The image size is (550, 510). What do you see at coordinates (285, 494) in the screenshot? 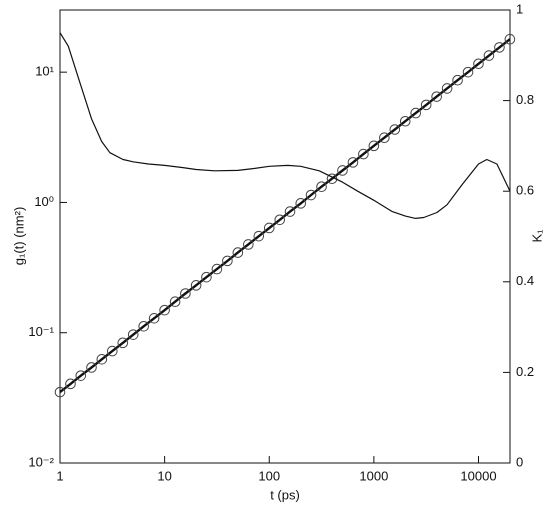
I see `x-axis-label: t (ps)` at bounding box center [285, 494].